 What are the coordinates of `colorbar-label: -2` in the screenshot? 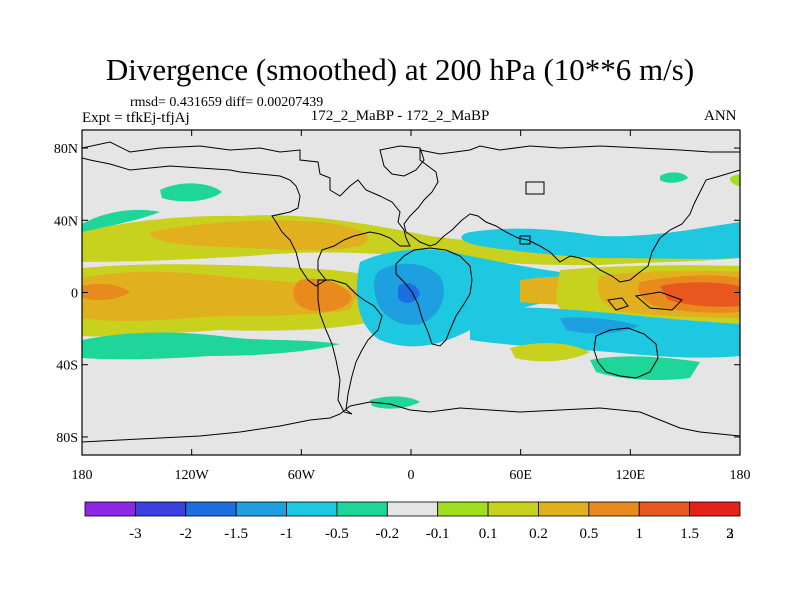 It's located at (186, 534).